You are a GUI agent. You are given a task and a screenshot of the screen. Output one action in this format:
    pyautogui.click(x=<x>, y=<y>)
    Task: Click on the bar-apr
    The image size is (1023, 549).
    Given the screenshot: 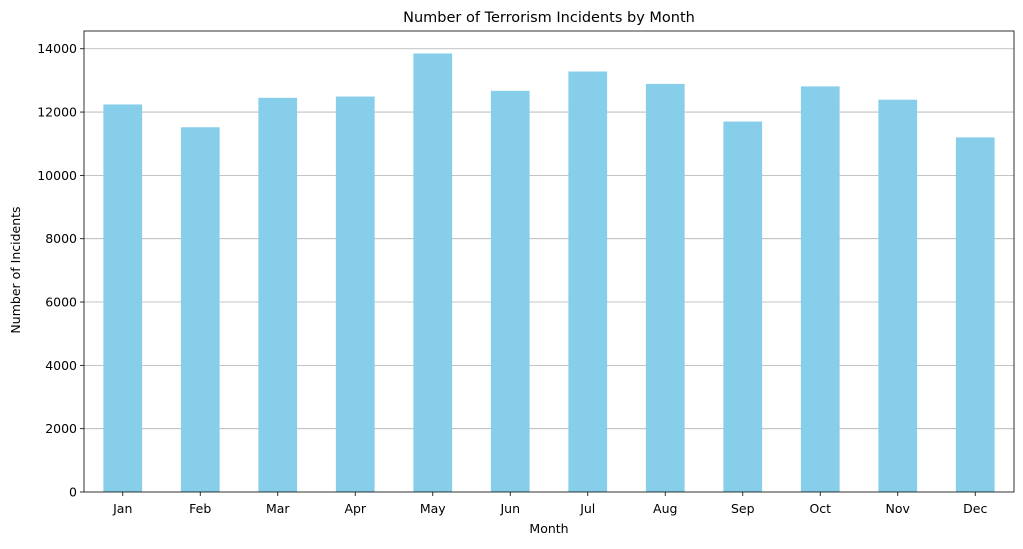 What is the action you would take?
    pyautogui.click(x=355, y=294)
    